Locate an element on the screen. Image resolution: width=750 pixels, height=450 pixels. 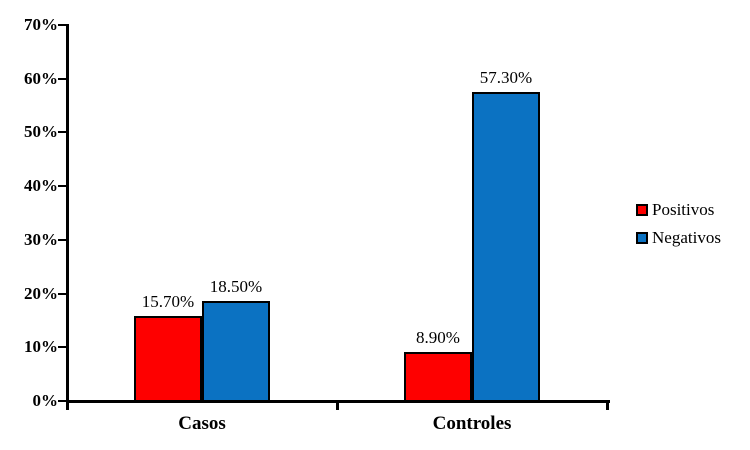
bar-positivos-casos is located at coordinates (168, 358).